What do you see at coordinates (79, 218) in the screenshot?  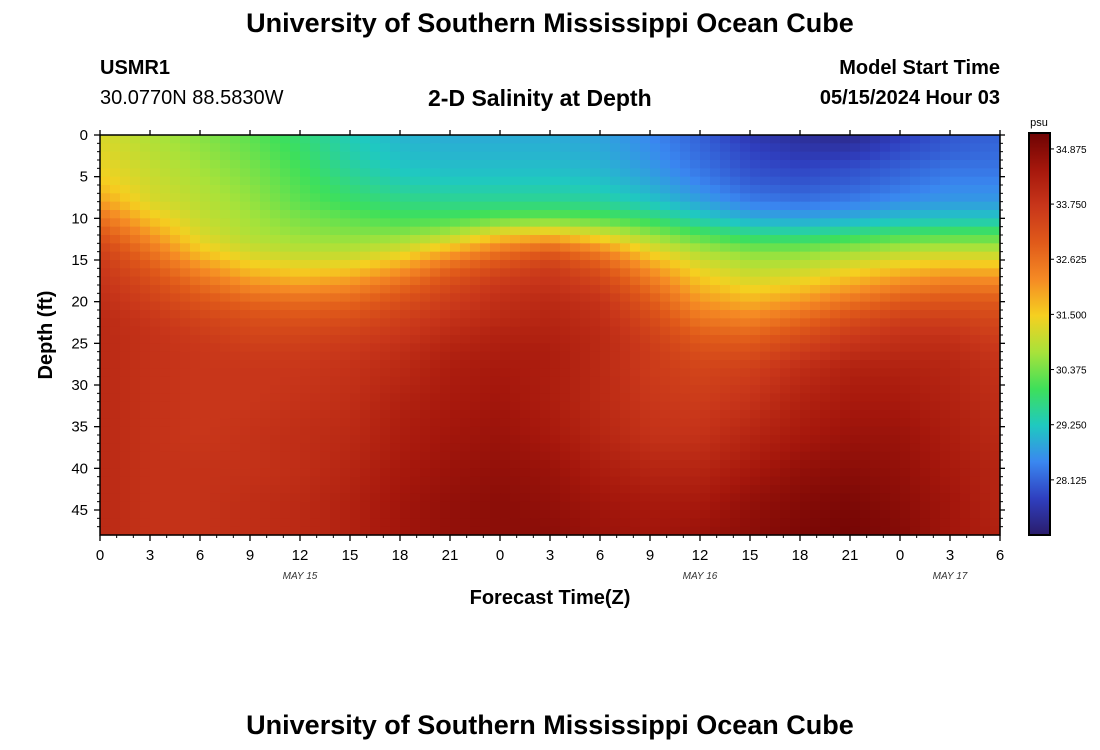 I see `y-tick-label: 10` at bounding box center [79, 218].